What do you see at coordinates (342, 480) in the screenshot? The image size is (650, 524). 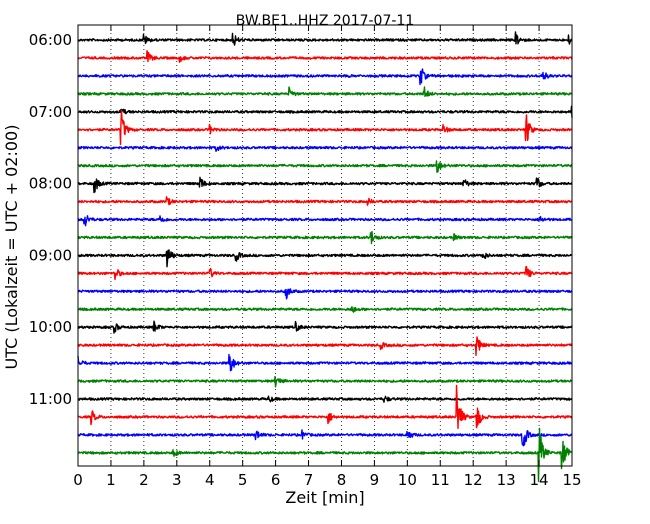 I see `x-tick-label: 8` at bounding box center [342, 480].